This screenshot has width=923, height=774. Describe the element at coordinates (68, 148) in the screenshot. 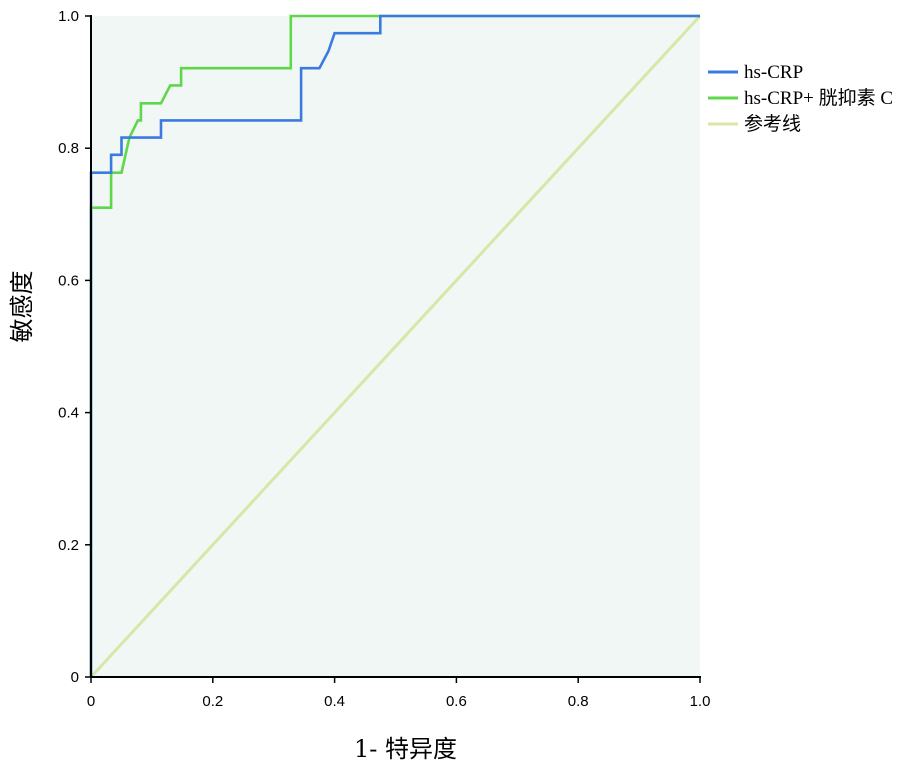

I see `y-tick-label: 0.8` at that location.